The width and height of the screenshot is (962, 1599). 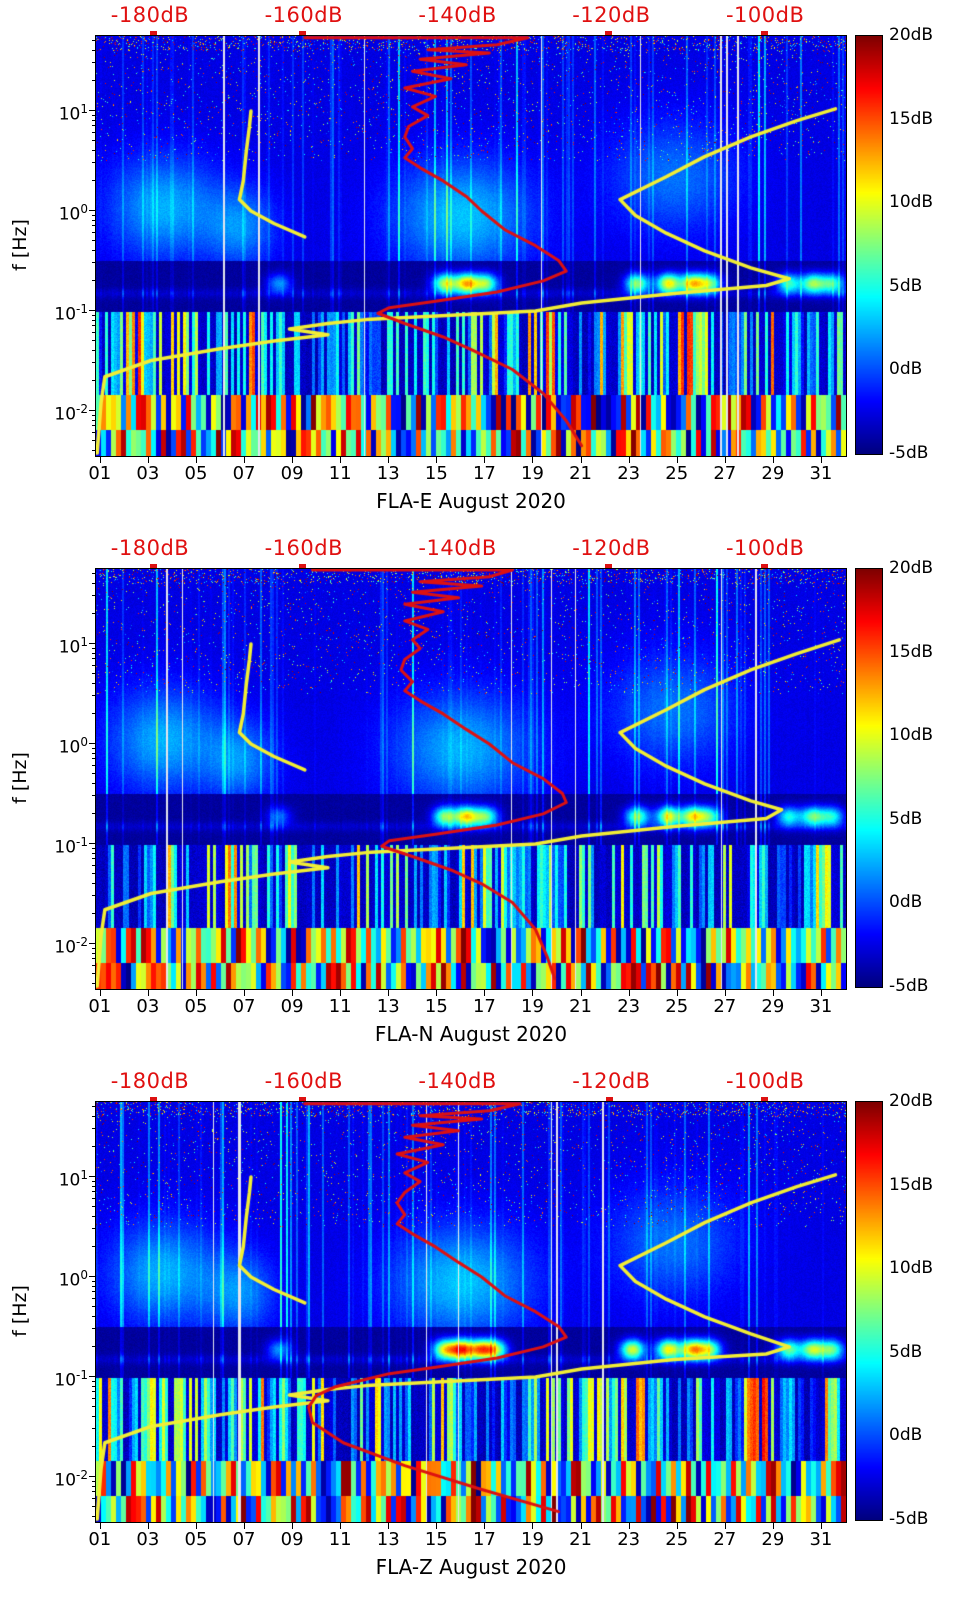 What do you see at coordinates (148, 1006) in the screenshot?
I see `x-tick-label: 03` at bounding box center [148, 1006].